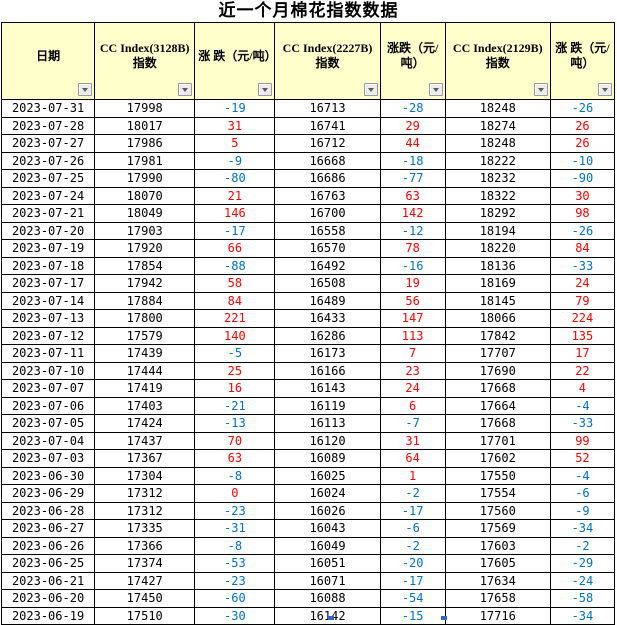 The image size is (617, 625). I want to click on index-cell: 17335, so click(145, 528).